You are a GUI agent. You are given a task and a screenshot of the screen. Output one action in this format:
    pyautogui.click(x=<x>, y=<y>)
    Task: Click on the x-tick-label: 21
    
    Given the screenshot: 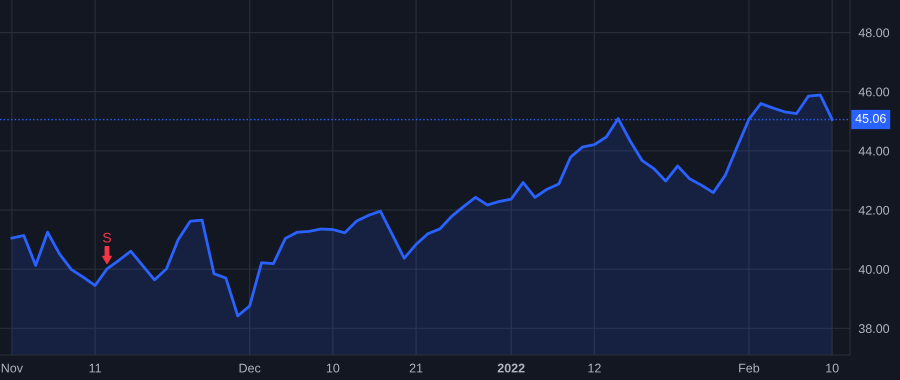 What is the action you would take?
    pyautogui.click(x=416, y=368)
    